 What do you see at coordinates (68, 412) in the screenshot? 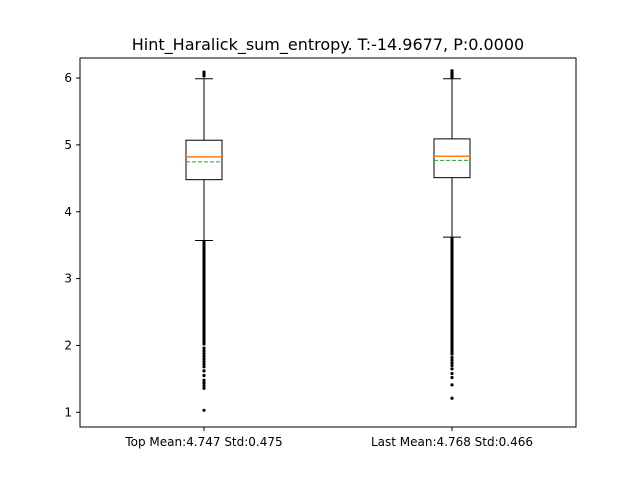
I see `y-tick-label: 1` at bounding box center [68, 412].